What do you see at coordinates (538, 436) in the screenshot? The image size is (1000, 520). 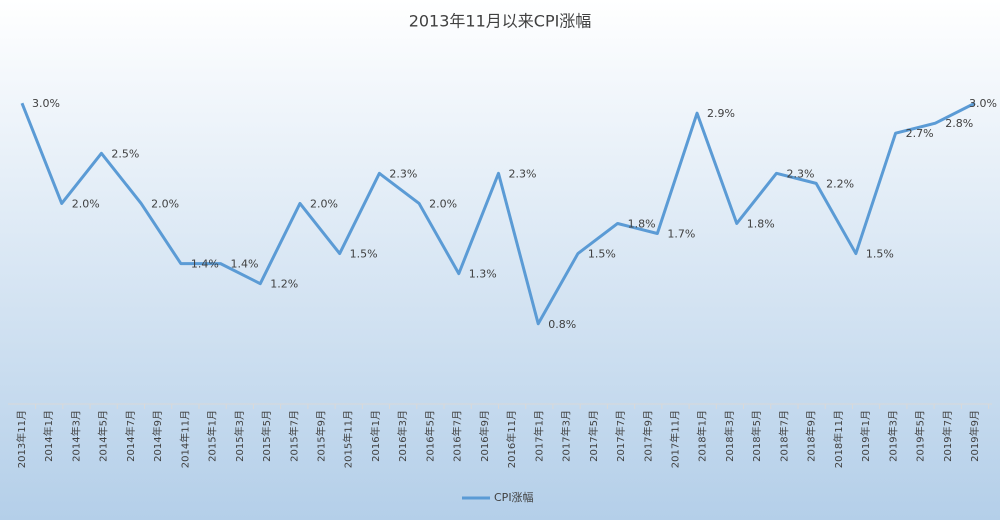 I see `x-tick-label: 2017年1月` at bounding box center [538, 436].